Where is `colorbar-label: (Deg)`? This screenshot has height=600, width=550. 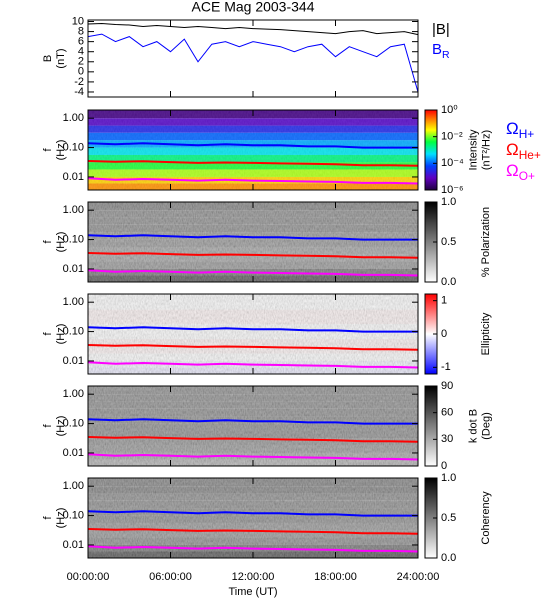 colorbar-label: (Deg) is located at coordinates (486, 426).